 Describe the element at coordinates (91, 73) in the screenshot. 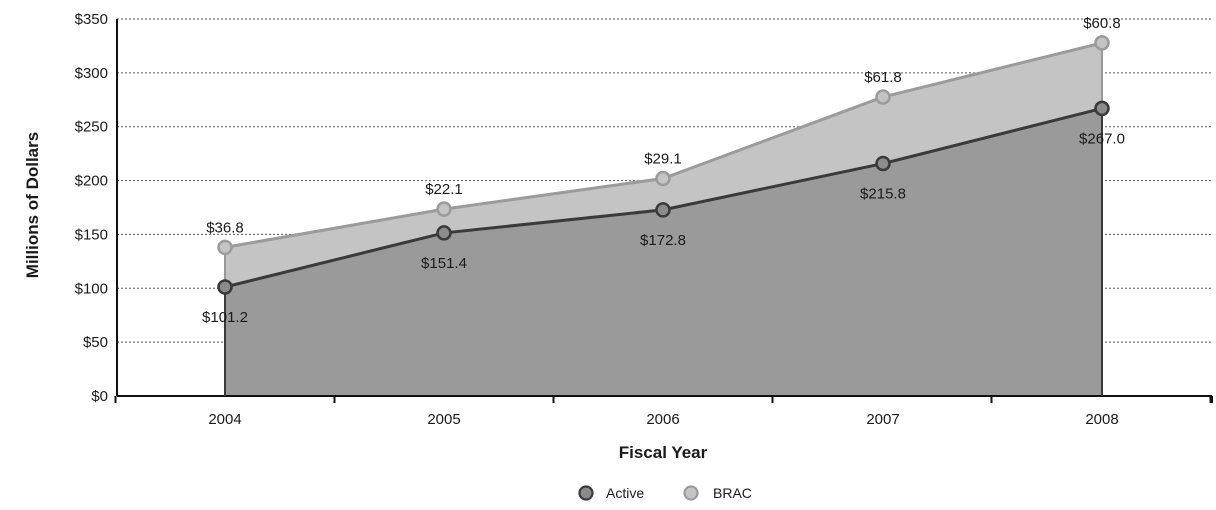

I see `y-tick-label: $300` at that location.